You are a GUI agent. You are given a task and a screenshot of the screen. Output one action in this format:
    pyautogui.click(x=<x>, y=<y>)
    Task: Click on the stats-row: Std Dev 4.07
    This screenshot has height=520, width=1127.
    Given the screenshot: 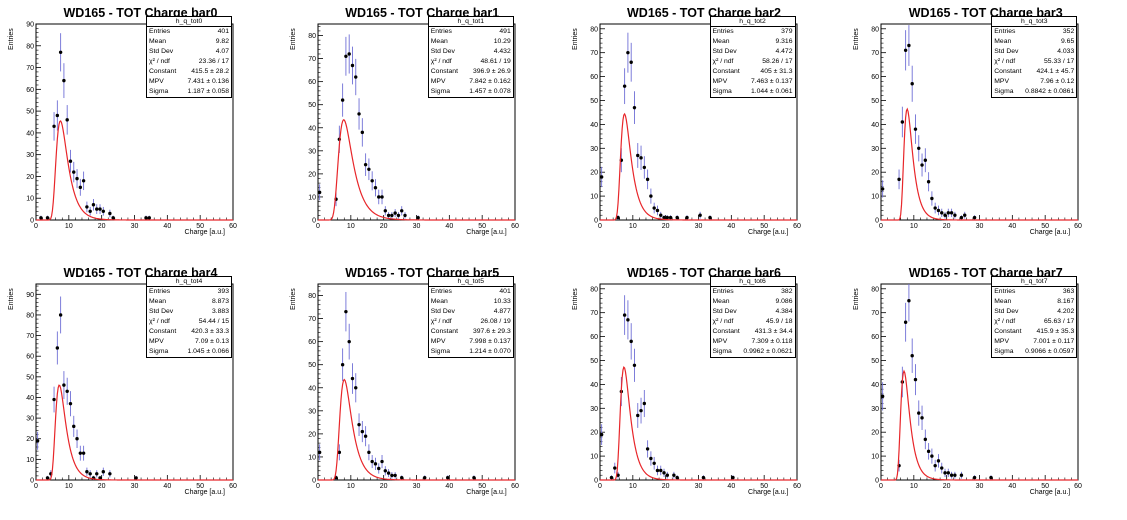 What is the action you would take?
    pyautogui.click(x=189, y=52)
    